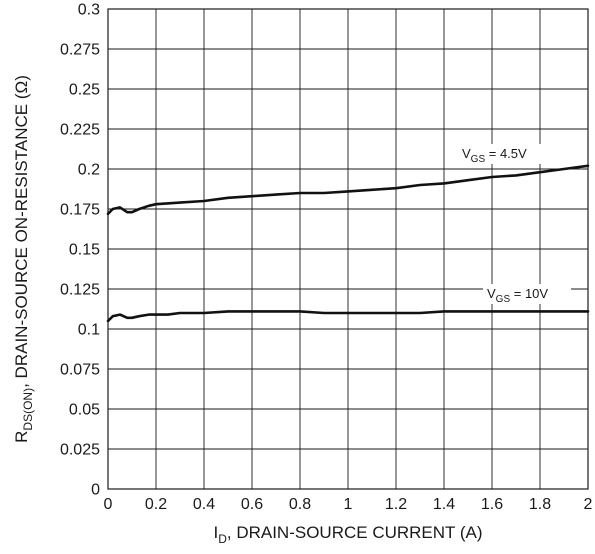 The image size is (595, 554). I want to click on y-tick-label: 0.15, so click(84, 250).